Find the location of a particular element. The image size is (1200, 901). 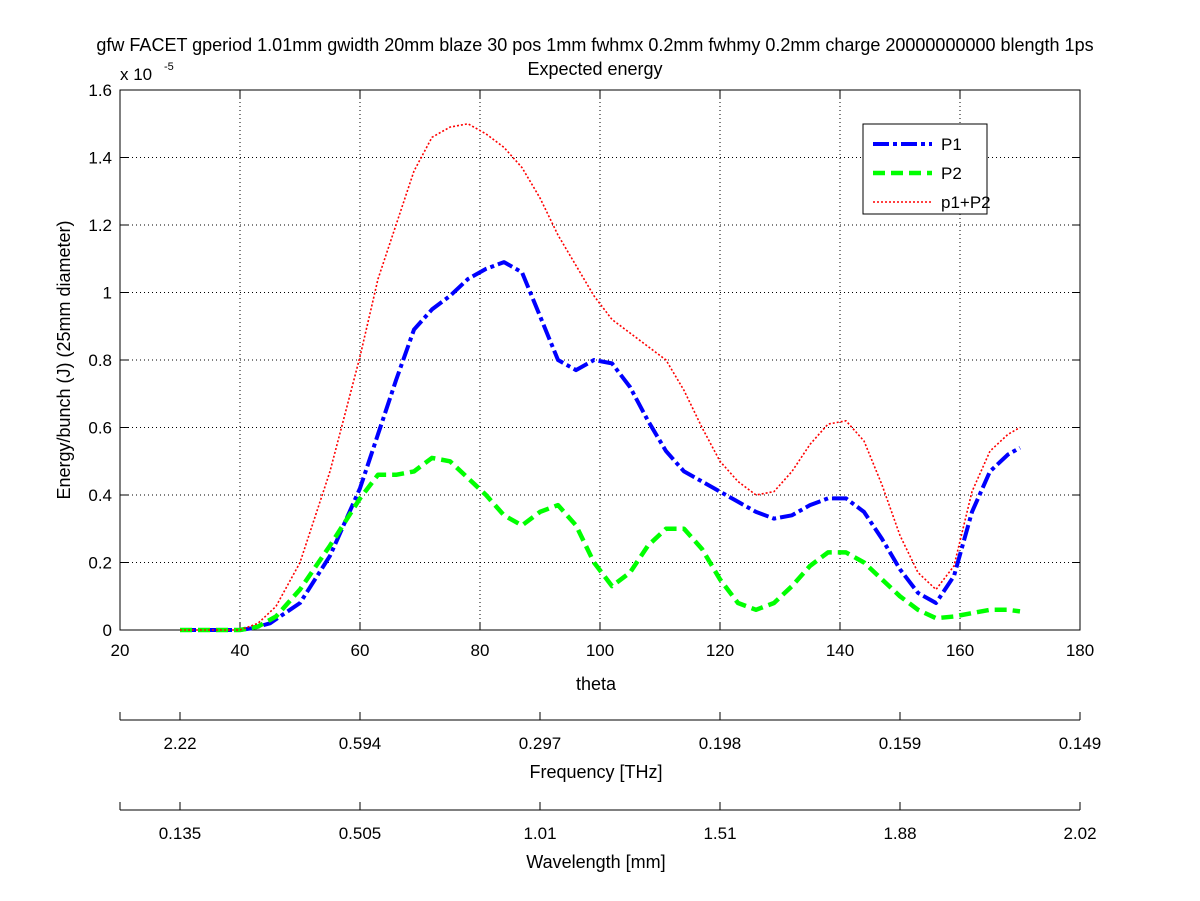

y-tick-label: 1.4 is located at coordinates (100, 158).